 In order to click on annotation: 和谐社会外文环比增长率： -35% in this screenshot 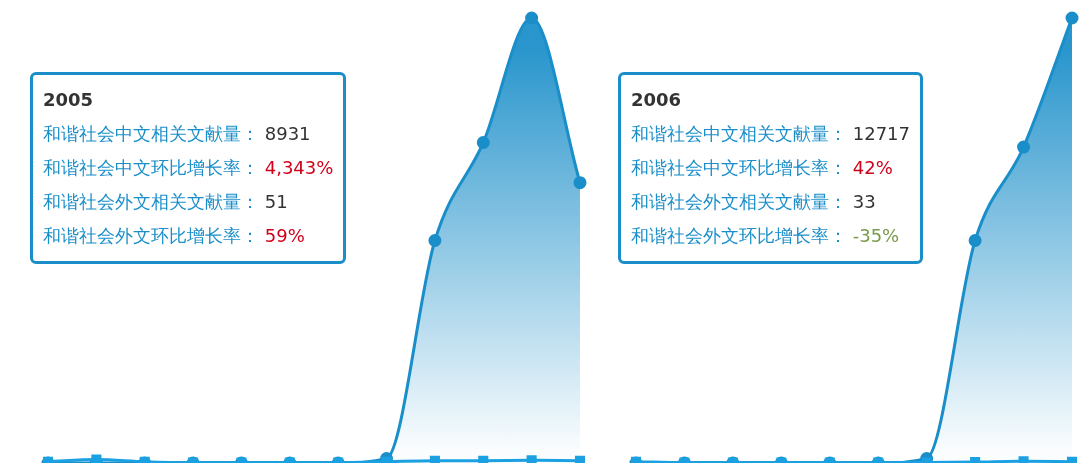, I will do `click(765, 235)`.